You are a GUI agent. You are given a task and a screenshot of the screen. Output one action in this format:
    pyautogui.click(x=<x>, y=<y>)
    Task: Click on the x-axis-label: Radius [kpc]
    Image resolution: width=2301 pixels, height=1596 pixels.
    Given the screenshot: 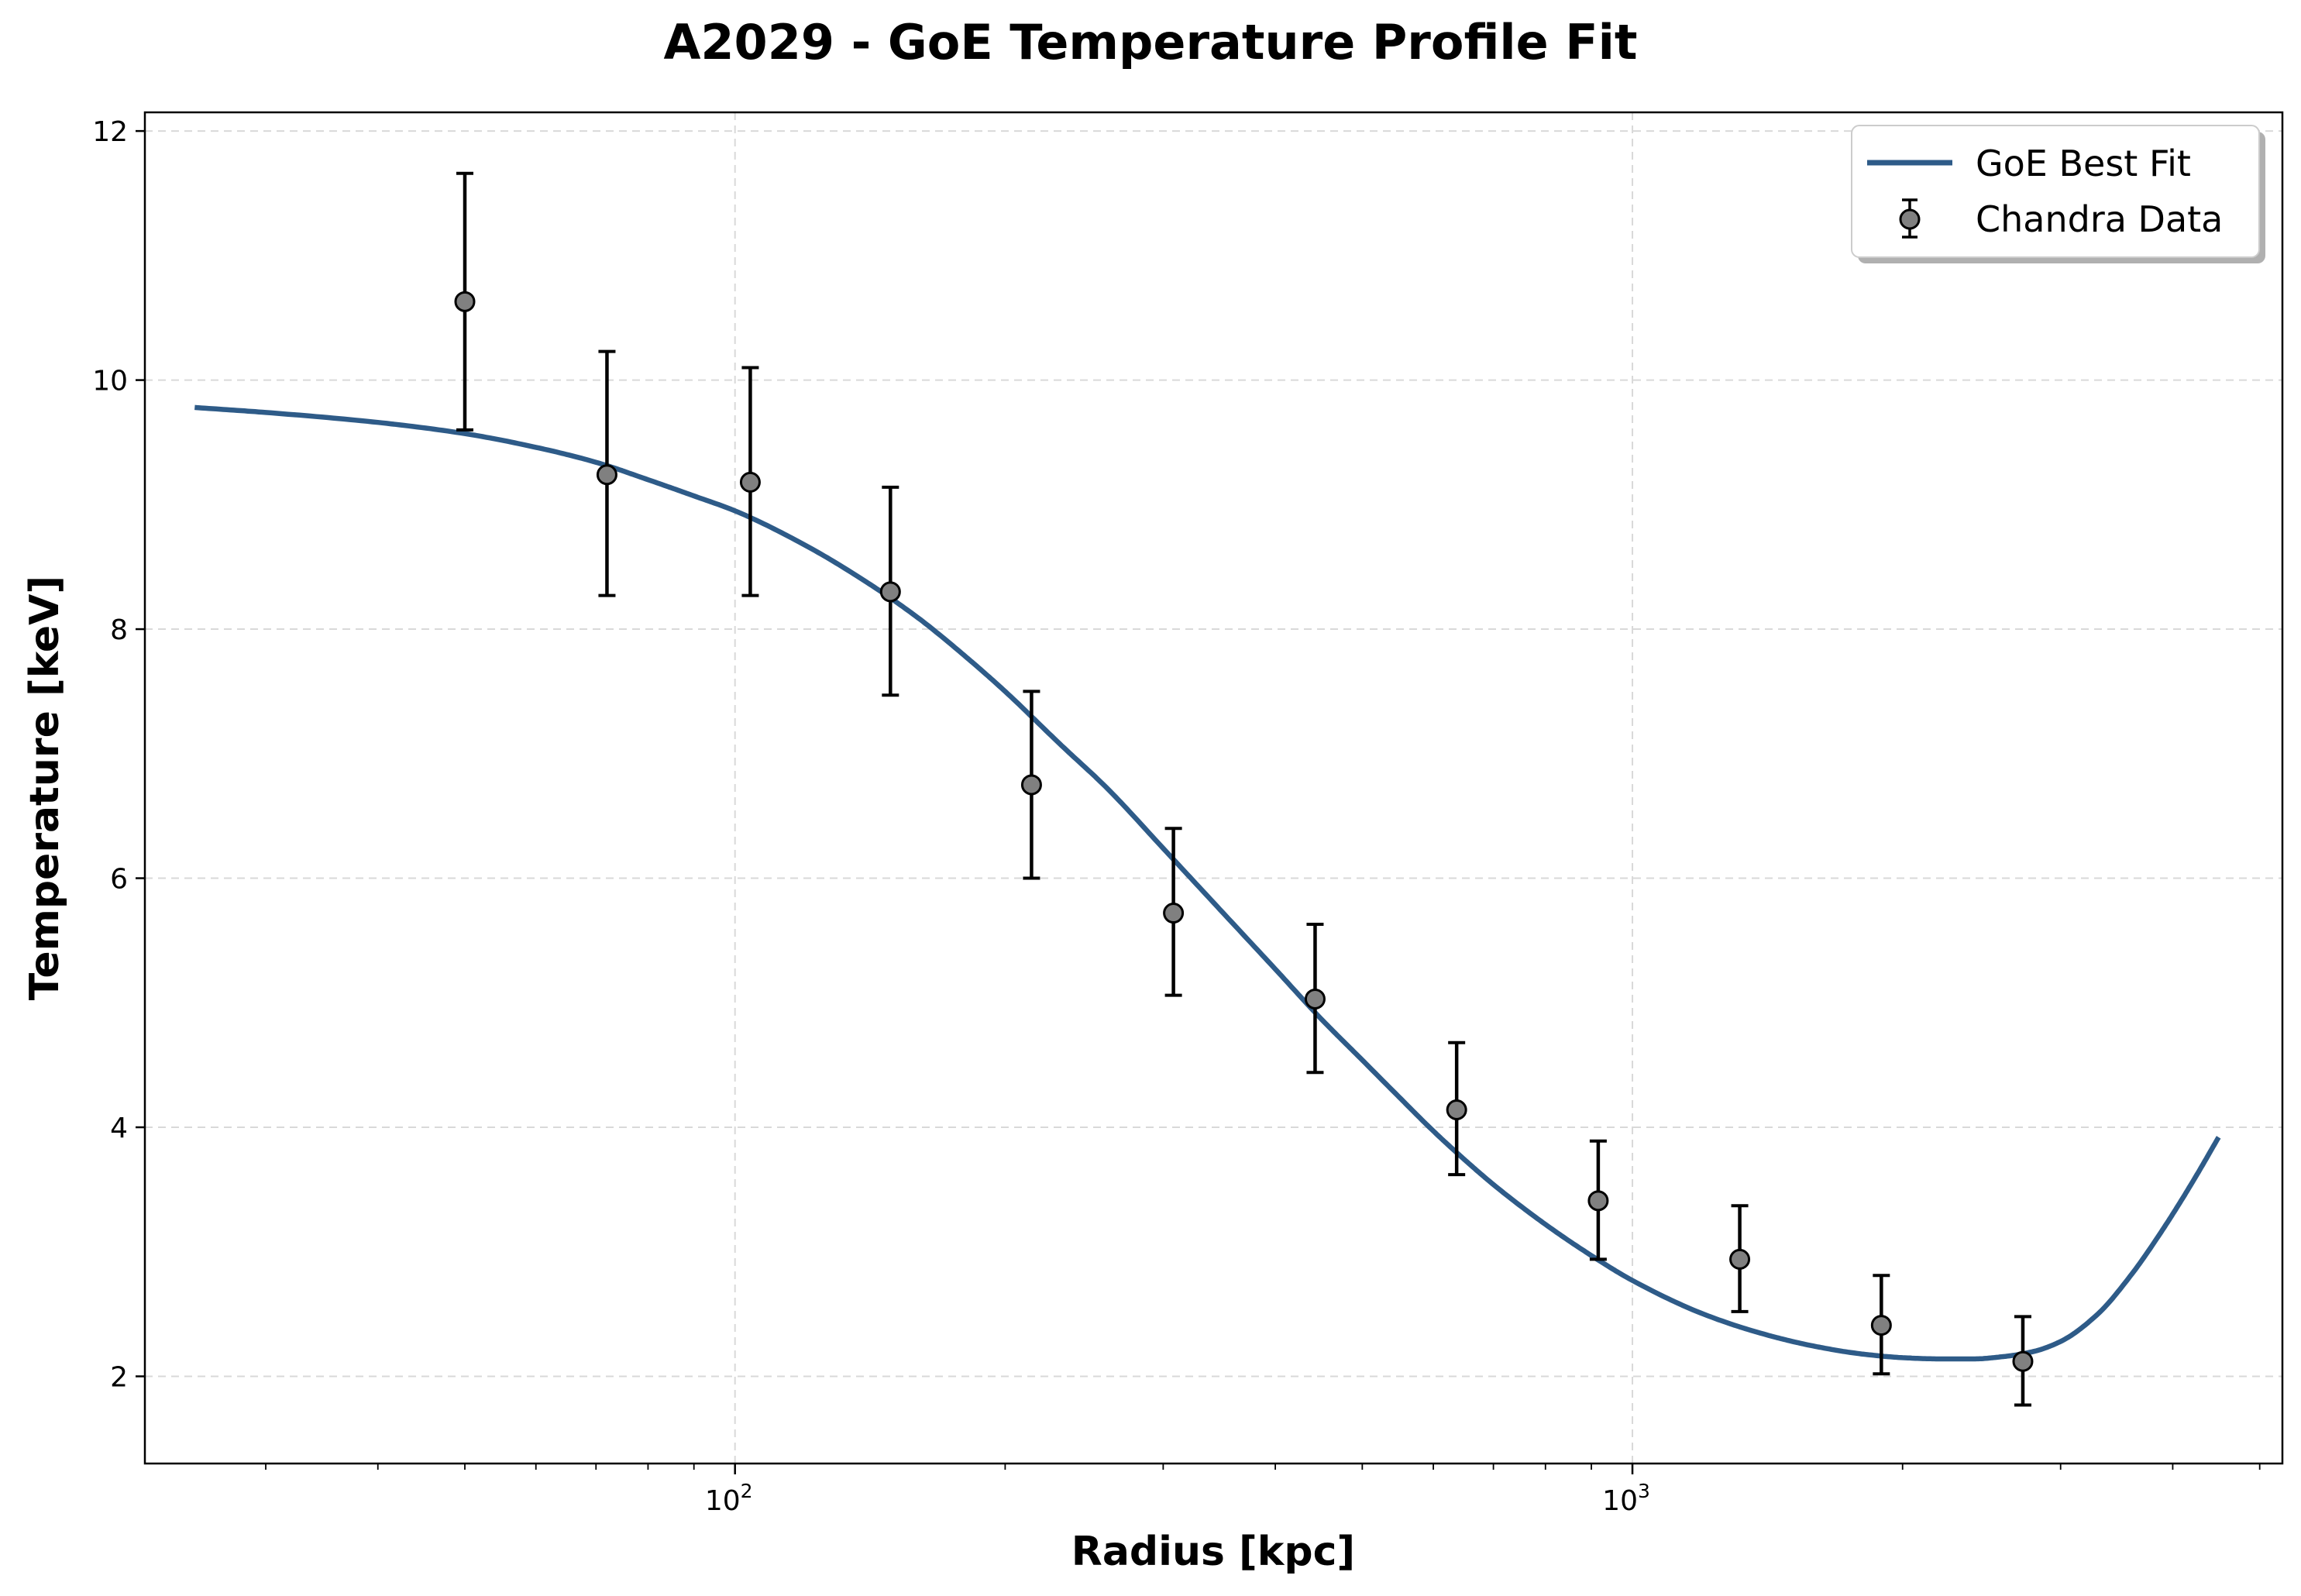 What is the action you would take?
    pyautogui.click(x=1213, y=1552)
    